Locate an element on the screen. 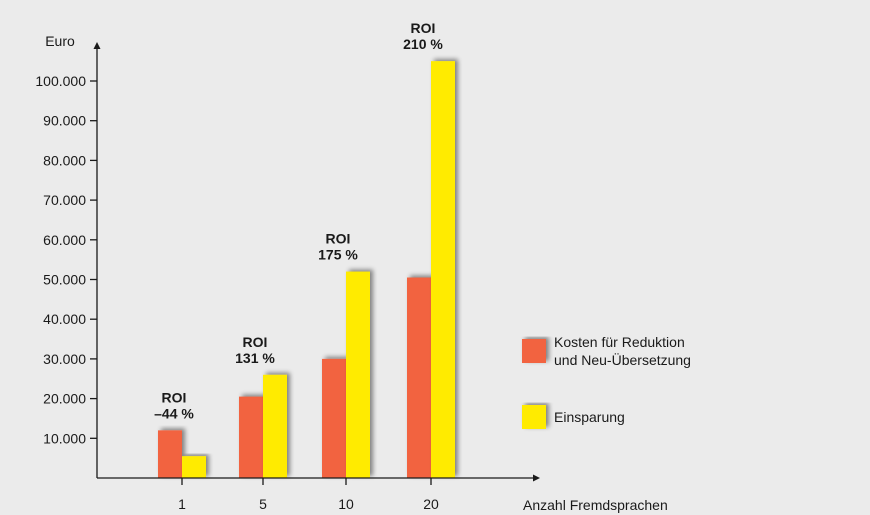 This screenshot has width=870, height=515. roi-annotation-1: –44 % is located at coordinates (174, 413).